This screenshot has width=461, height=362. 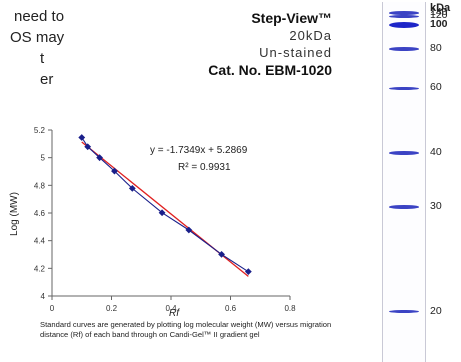 What do you see at coordinates (290, 308) in the screenshot?
I see `x-tick-label: 0.8` at bounding box center [290, 308].